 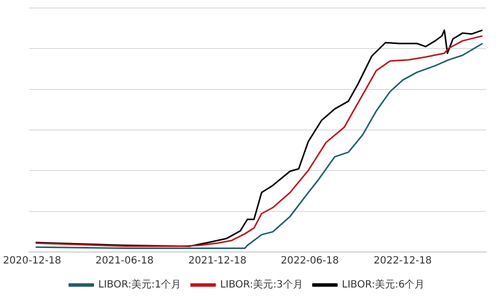 I want to click on legend-label: LIBOR:美元:3个月, so click(x=261, y=284).